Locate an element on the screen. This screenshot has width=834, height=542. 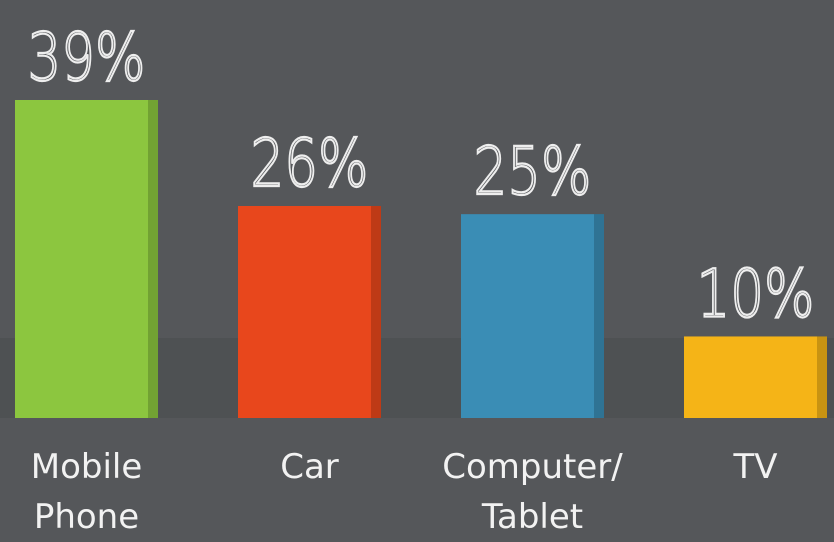
value-label: 39% is located at coordinates (87, 57).